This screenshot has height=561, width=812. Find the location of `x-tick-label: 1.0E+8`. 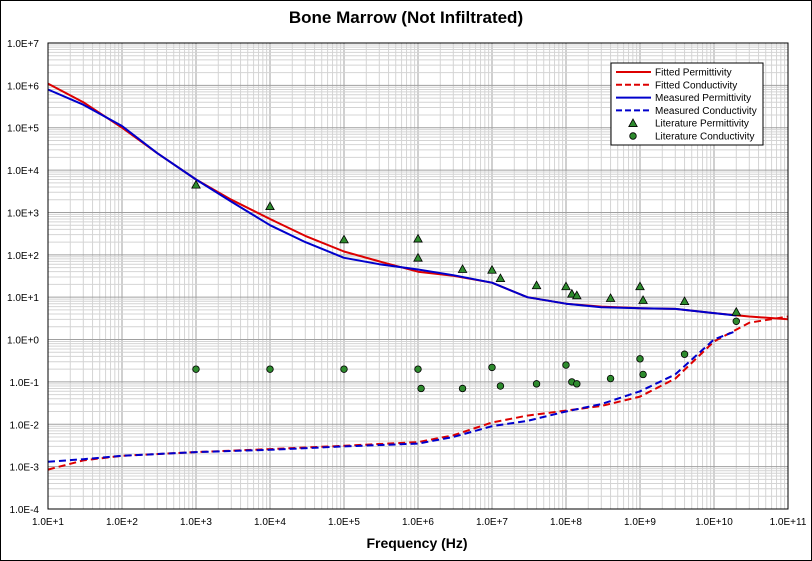

x-tick-label: 1.0E+8 is located at coordinates (566, 522).